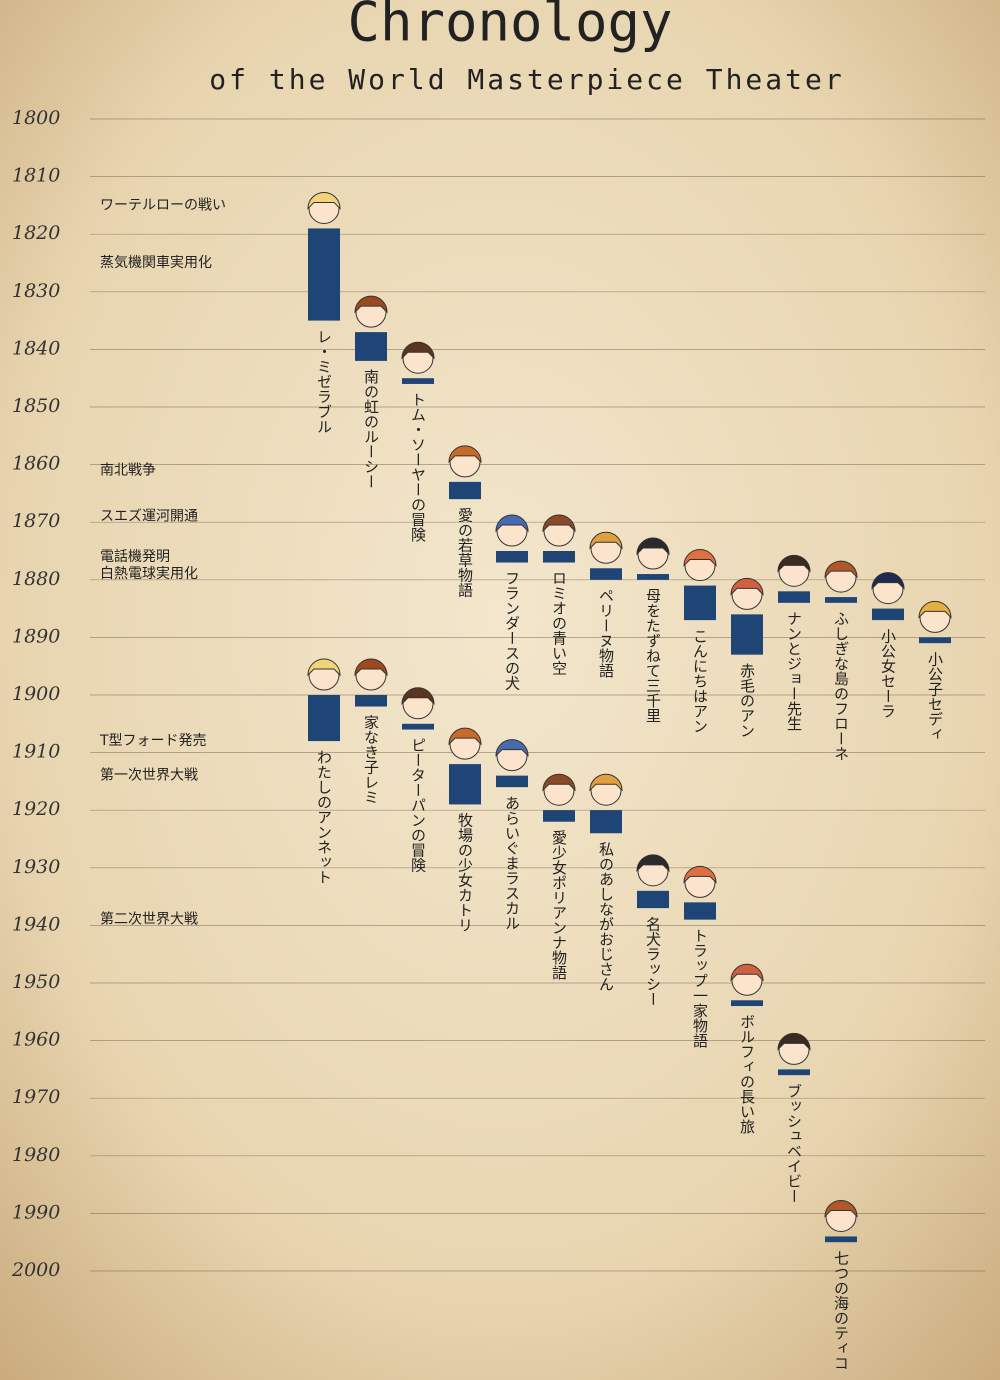  What do you see at coordinates (163, 205) in the screenshot?
I see `event-label: ワーテルローの戦い` at bounding box center [163, 205].